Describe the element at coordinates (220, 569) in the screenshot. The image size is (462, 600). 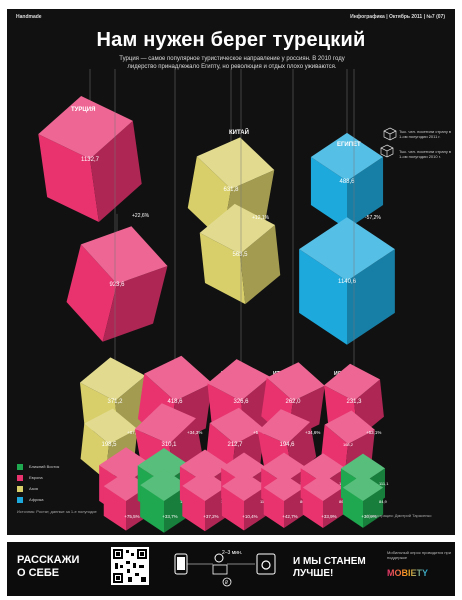
I see `checklist-icon` at that location.